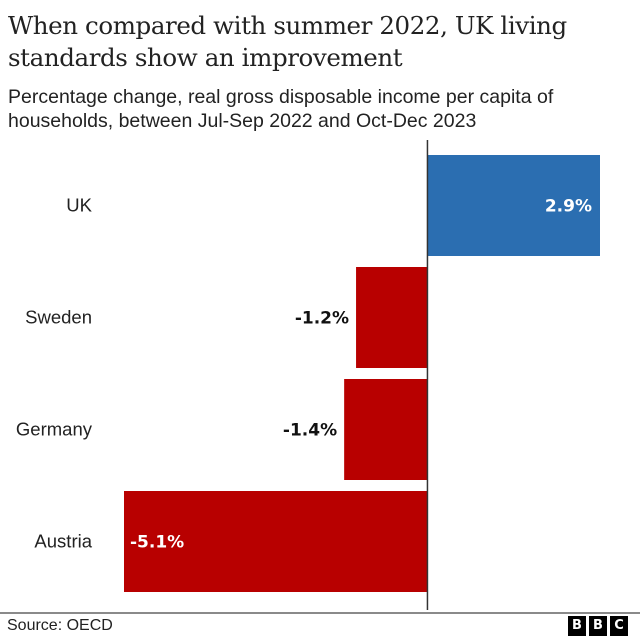 This screenshot has height=640, width=640. I want to click on bar-sweden, so click(392, 317).